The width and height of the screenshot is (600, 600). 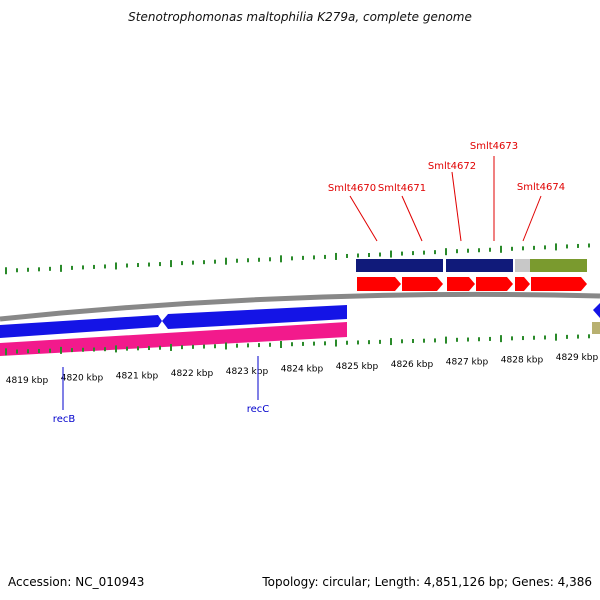 I want to click on bottom-gene-labels: recB recC, so click(x=161, y=390).